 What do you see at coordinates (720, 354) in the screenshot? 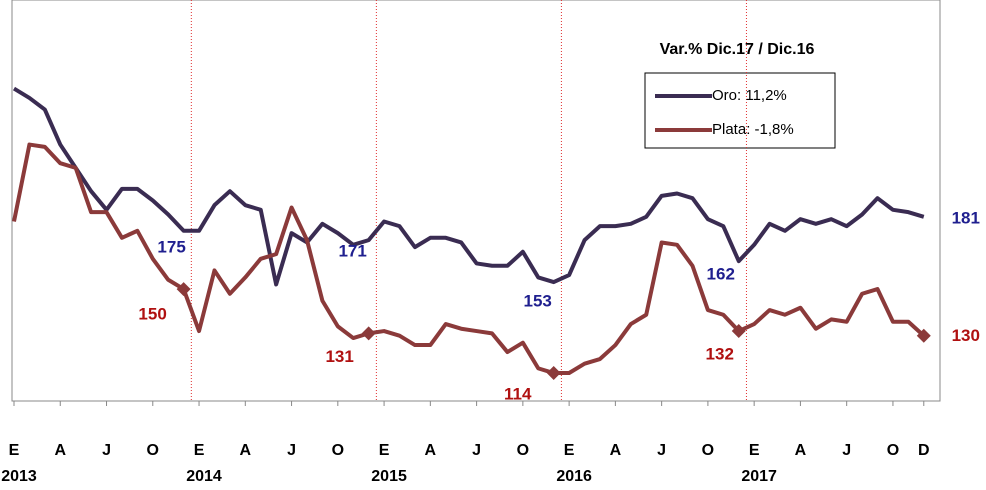
I see `data-label: 132` at bounding box center [720, 354].